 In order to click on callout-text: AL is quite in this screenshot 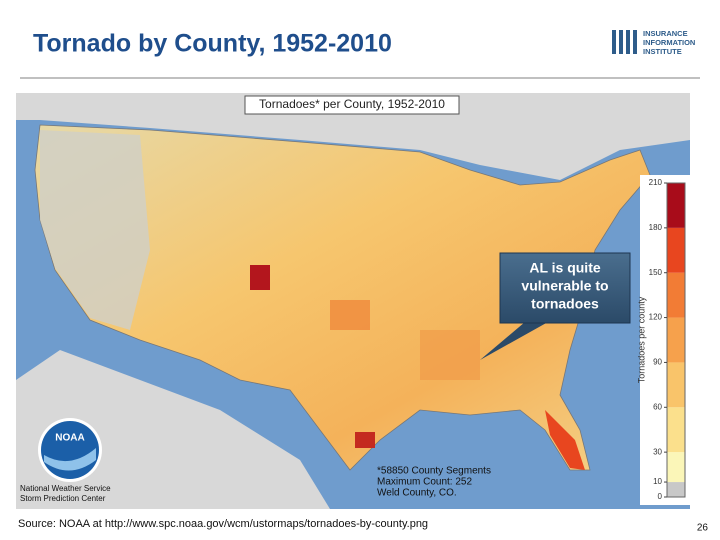, I will do `click(565, 268)`.